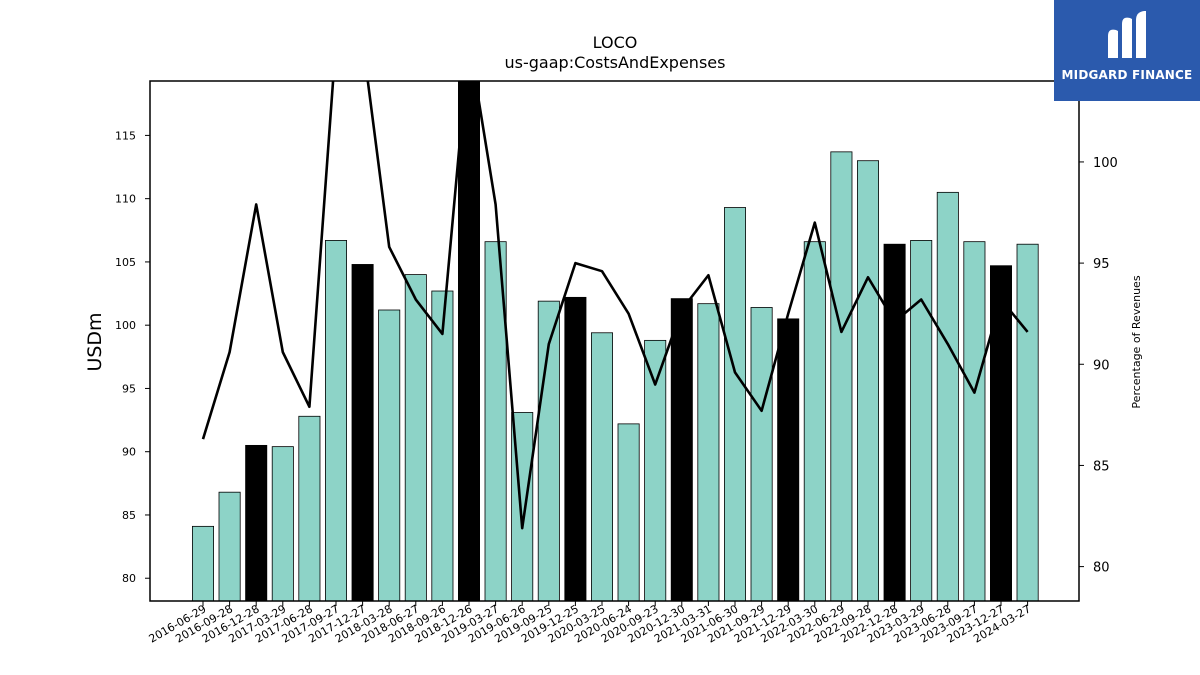  What do you see at coordinates (1105, 163) in the screenshot?
I see `y2-tick-label: 100` at bounding box center [1105, 163].